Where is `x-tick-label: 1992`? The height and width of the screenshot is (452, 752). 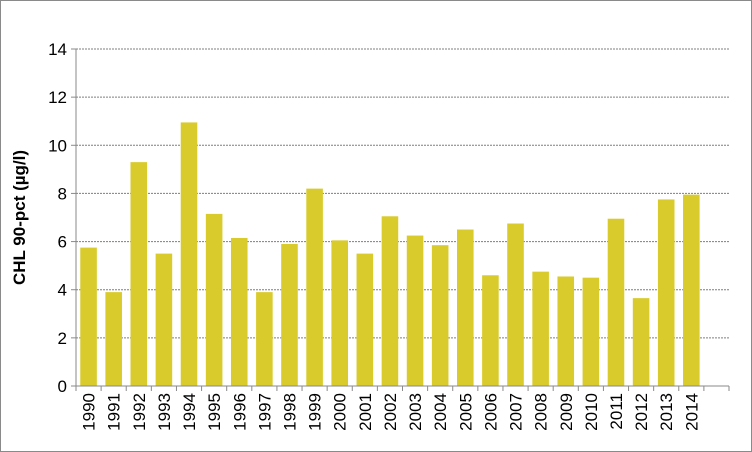
x-tick-label: 1992 is located at coordinates (139, 412).